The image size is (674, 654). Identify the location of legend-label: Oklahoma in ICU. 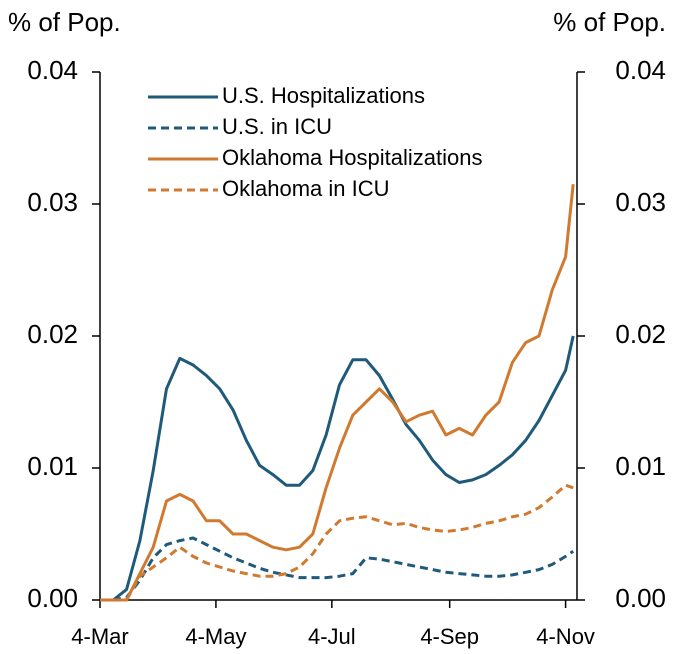
(306, 188).